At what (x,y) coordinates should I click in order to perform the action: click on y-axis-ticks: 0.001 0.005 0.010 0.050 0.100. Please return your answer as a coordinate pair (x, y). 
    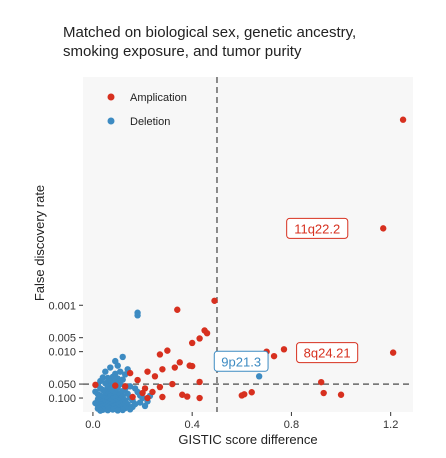
    Looking at the image, I should click on (65, 352).